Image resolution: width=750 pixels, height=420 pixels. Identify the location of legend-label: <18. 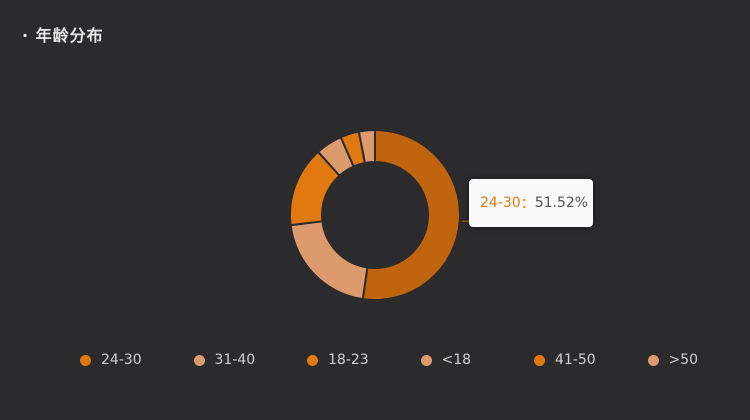
(456, 360).